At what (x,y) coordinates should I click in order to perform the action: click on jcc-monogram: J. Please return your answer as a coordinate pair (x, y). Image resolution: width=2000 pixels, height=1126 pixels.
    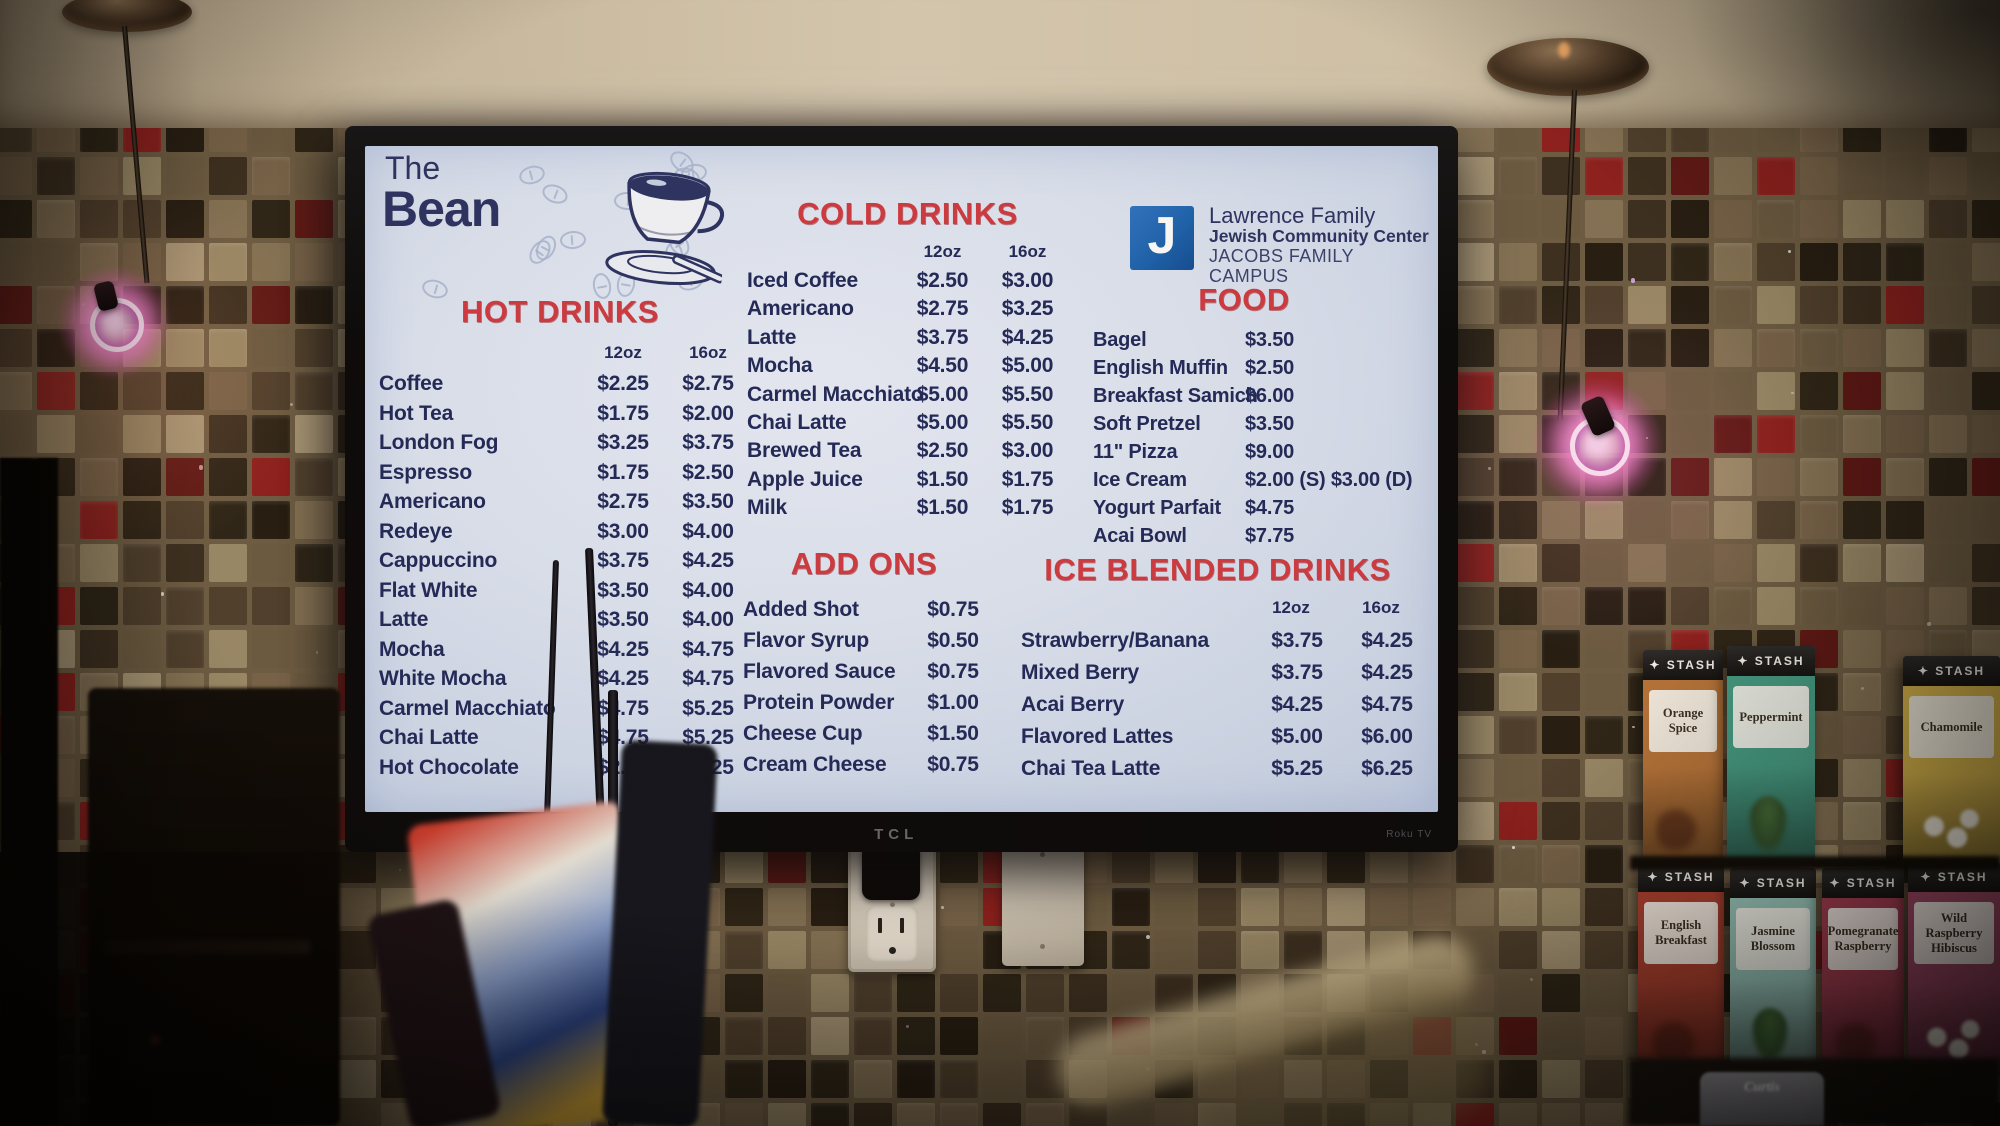
    Looking at the image, I should click on (1162, 238).